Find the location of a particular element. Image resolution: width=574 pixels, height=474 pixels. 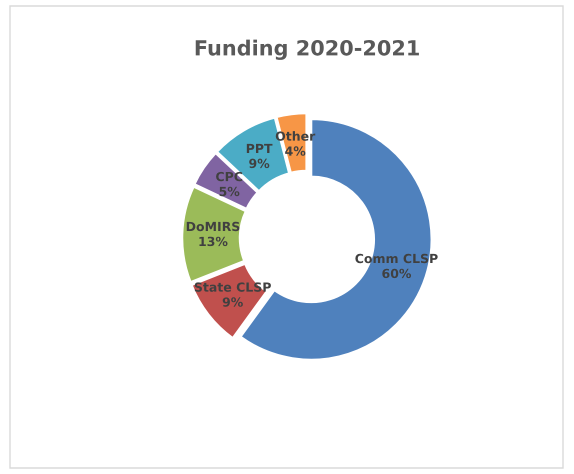

slice-label: PPT is located at coordinates (259, 148).